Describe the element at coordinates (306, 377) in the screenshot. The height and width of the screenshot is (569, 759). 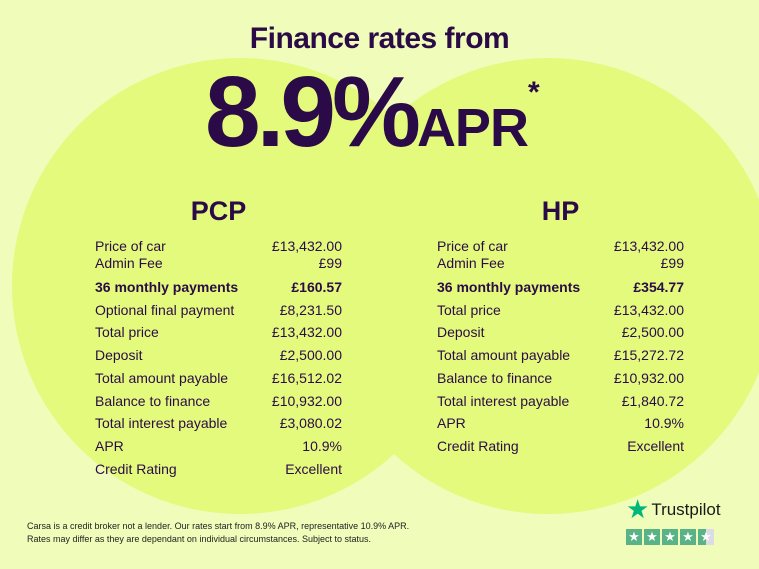
I see `row-value: £16,512.02` at that location.